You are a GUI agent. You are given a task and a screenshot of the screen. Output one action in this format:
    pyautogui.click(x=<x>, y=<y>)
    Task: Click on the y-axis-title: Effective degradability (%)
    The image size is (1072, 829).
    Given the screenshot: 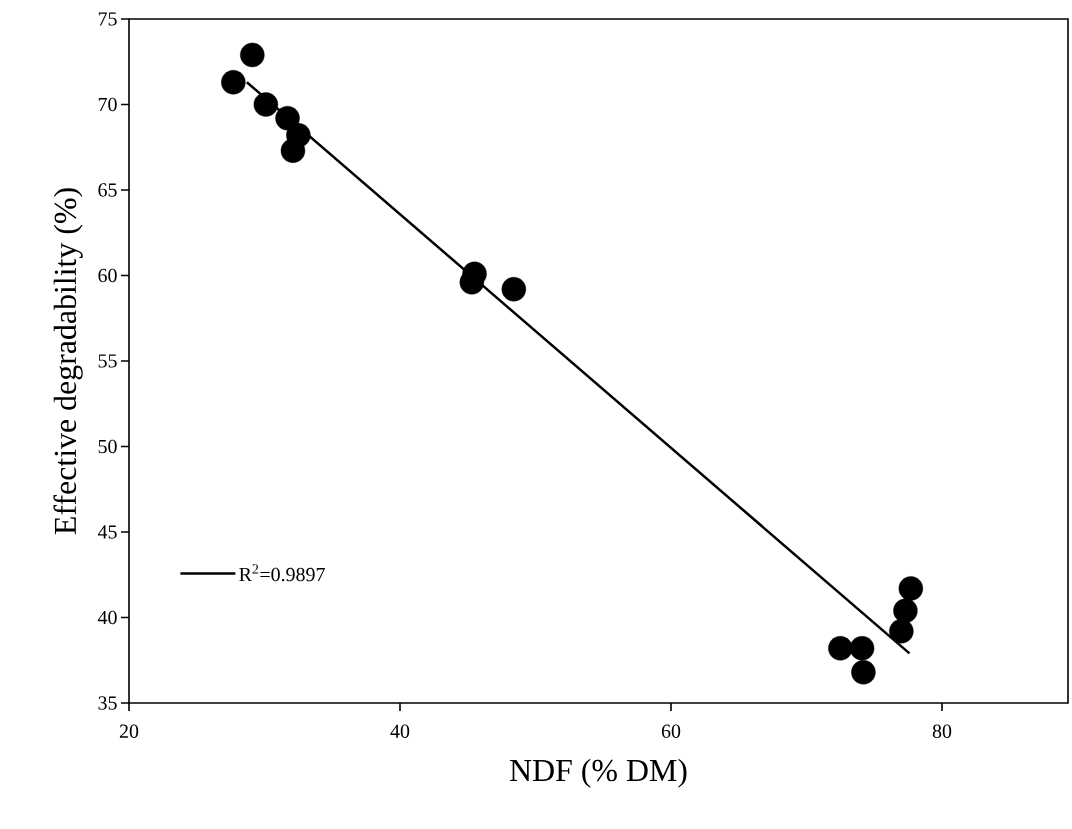 What is the action you would take?
    pyautogui.click(x=68, y=361)
    